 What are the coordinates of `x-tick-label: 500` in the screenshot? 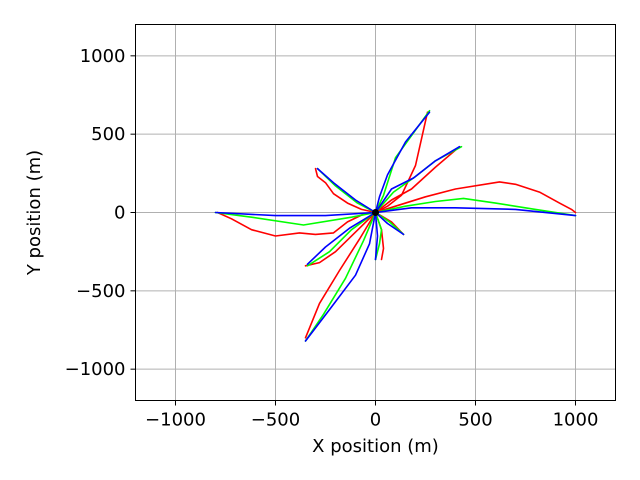 It's located at (475, 420).